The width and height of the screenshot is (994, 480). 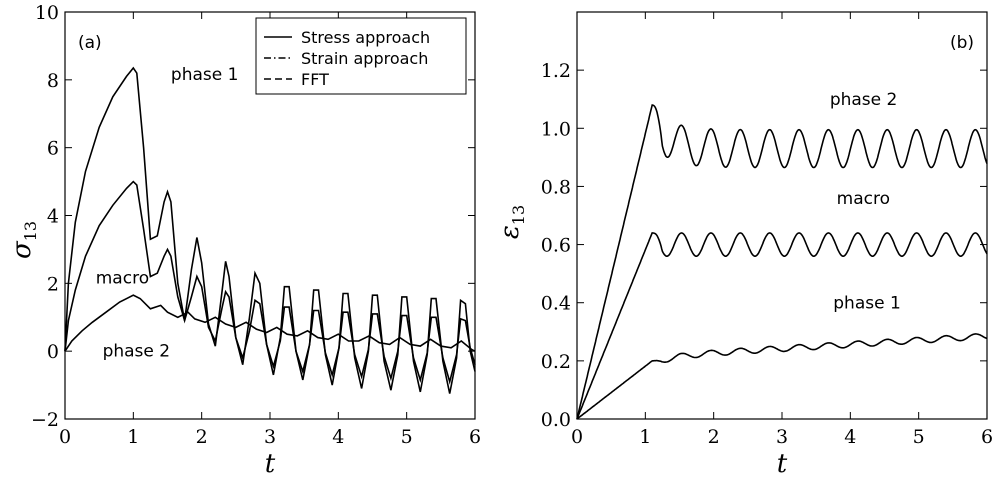 I want to click on ytick-label: 0.4, so click(x=556, y=304).